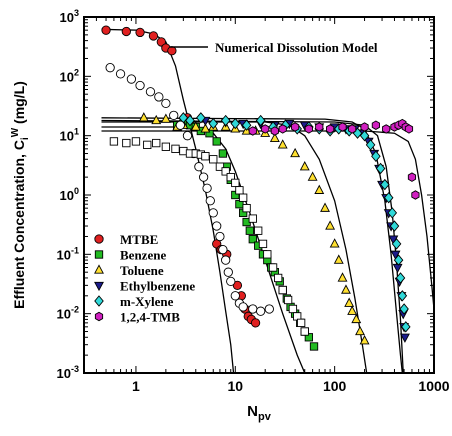 The width and height of the screenshot is (452, 436). Describe the element at coordinates (147, 301) in the screenshot. I see `legend-label-m-xylene: m-Xylene` at that location.